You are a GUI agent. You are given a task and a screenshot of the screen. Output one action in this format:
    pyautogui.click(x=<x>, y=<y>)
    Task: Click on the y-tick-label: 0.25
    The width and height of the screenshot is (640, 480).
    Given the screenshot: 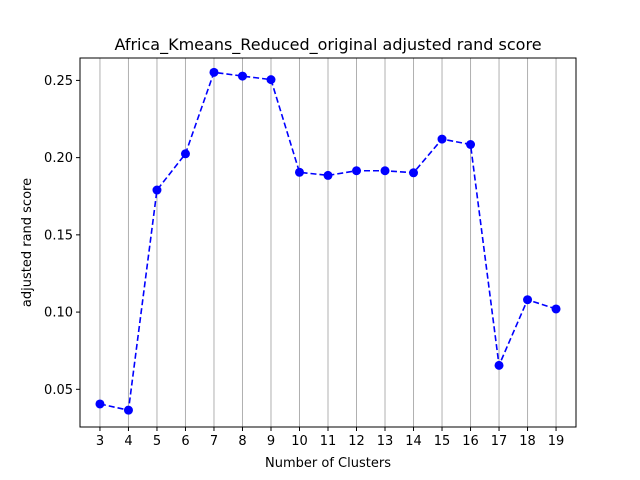 What is the action you would take?
    pyautogui.click(x=58, y=81)
    